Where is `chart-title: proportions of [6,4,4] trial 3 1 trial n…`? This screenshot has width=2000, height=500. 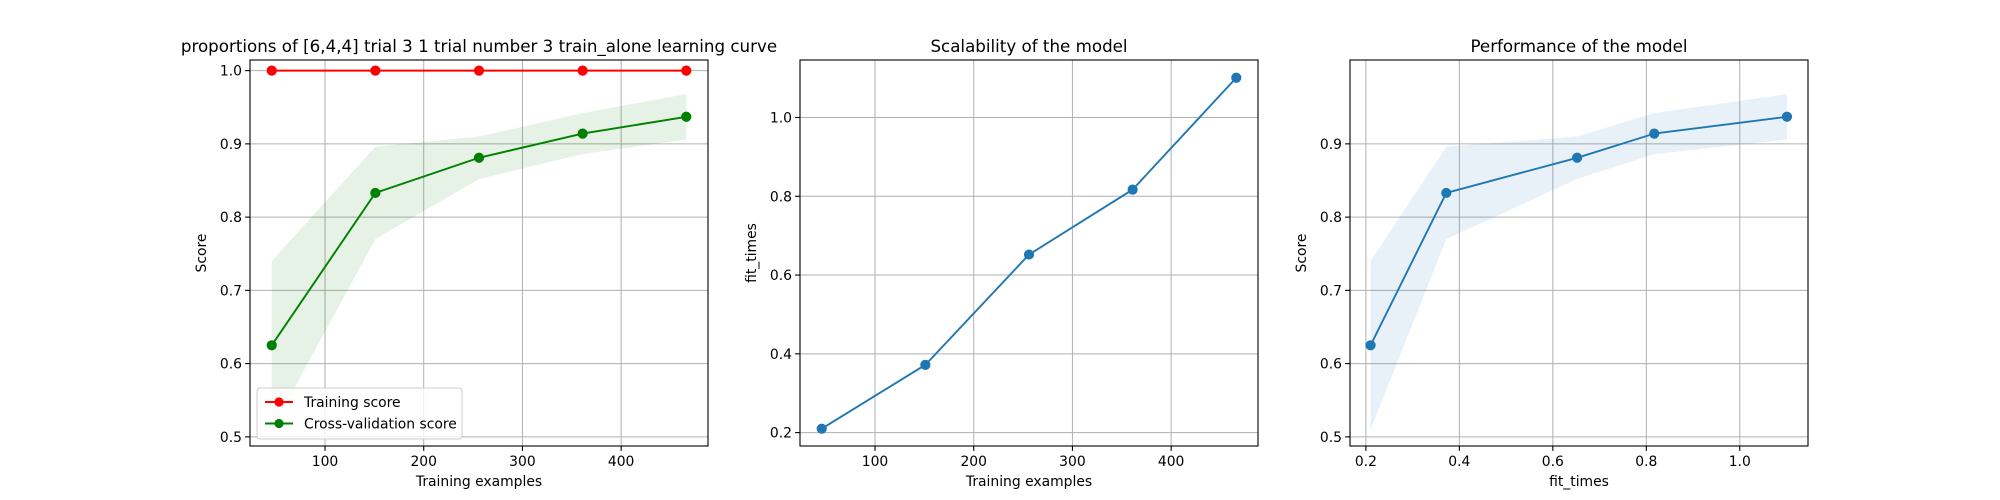 chart-title: proportions of [6,4,4] trial 3 1 trial n… is located at coordinates (479, 46).